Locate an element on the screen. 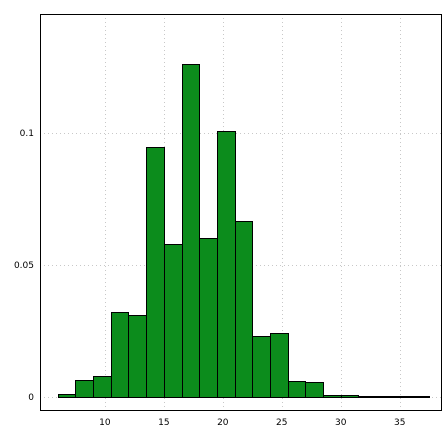  x-tick-label: 15 is located at coordinates (163, 423).